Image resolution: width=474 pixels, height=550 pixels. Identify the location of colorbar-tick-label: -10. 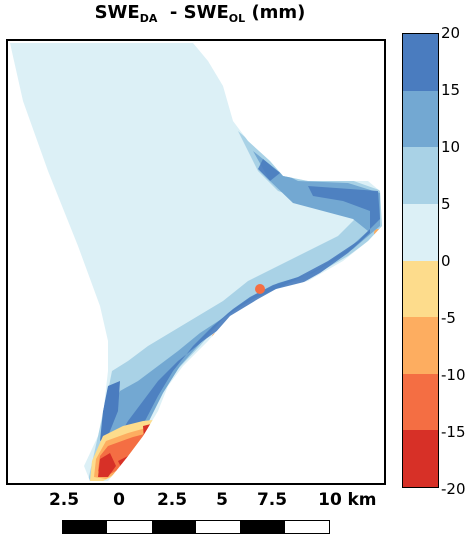
(453, 375).